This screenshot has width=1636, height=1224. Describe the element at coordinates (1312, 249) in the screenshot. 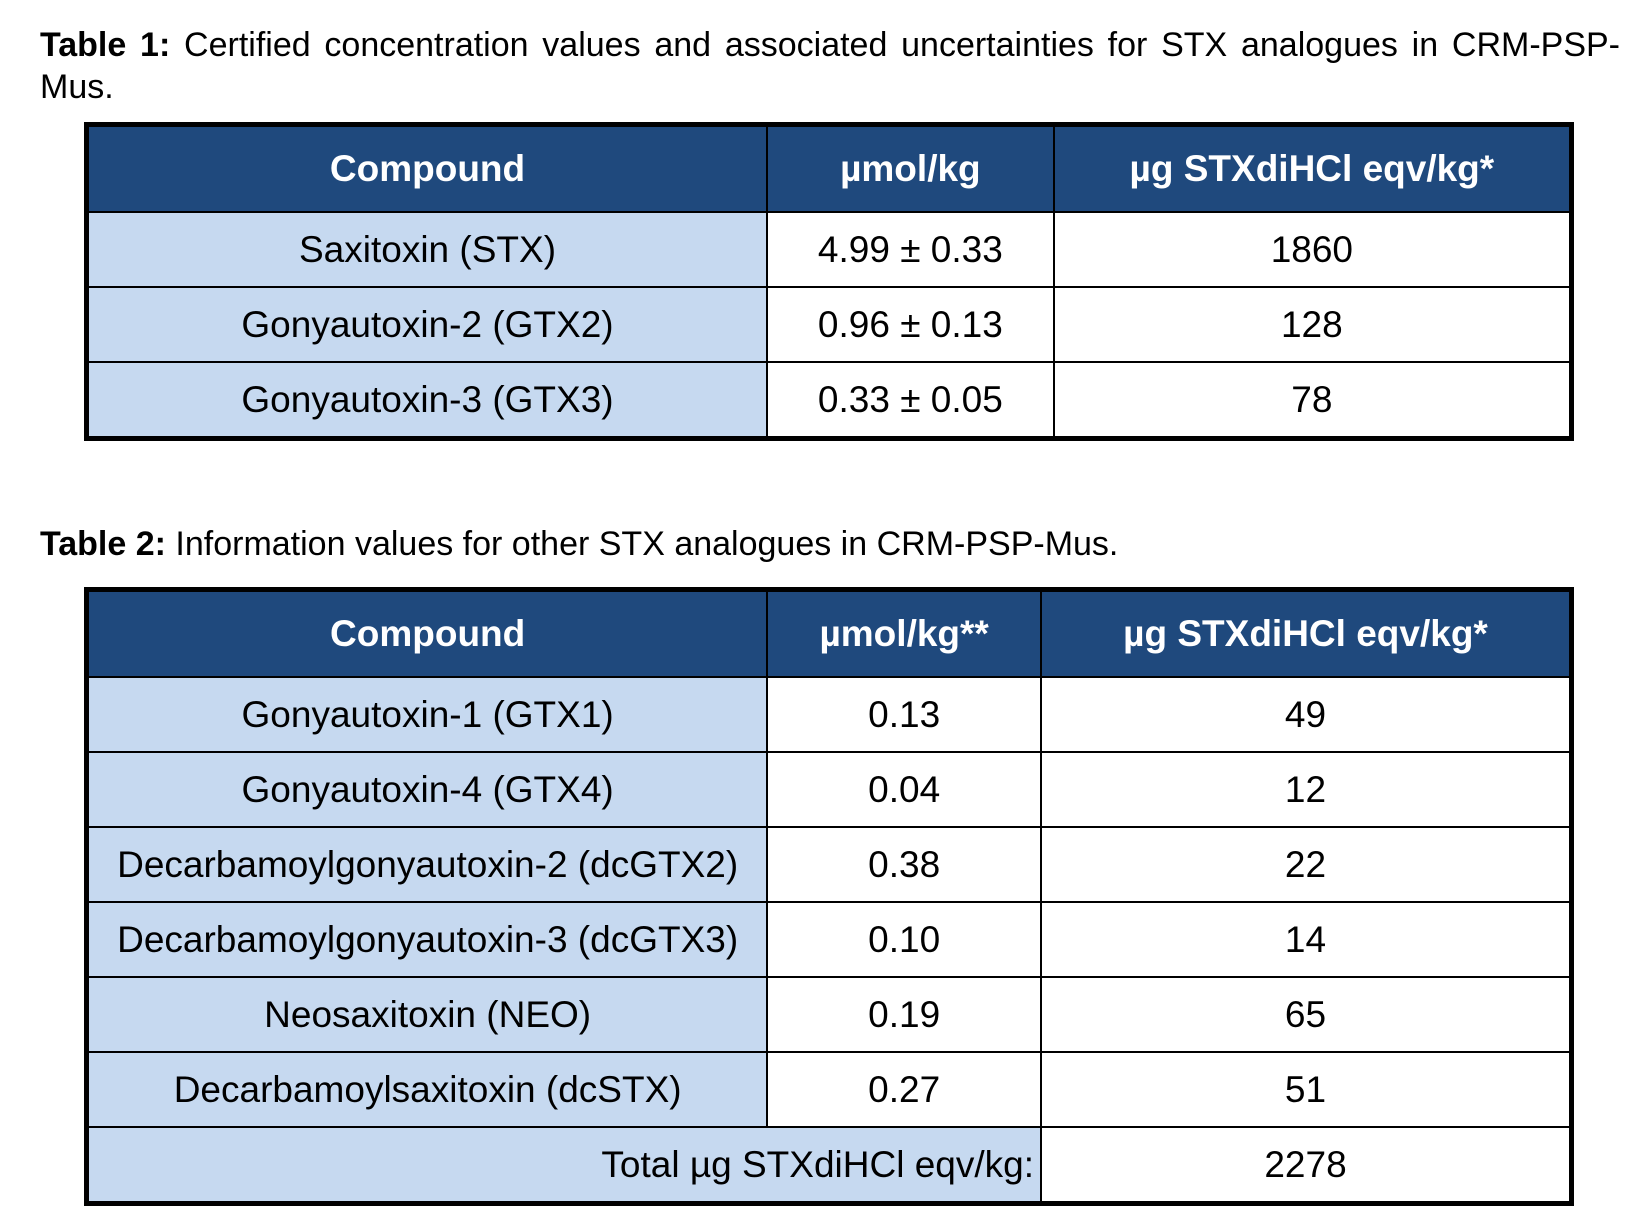

I see `ug-eqv-cell: 1860` at that location.